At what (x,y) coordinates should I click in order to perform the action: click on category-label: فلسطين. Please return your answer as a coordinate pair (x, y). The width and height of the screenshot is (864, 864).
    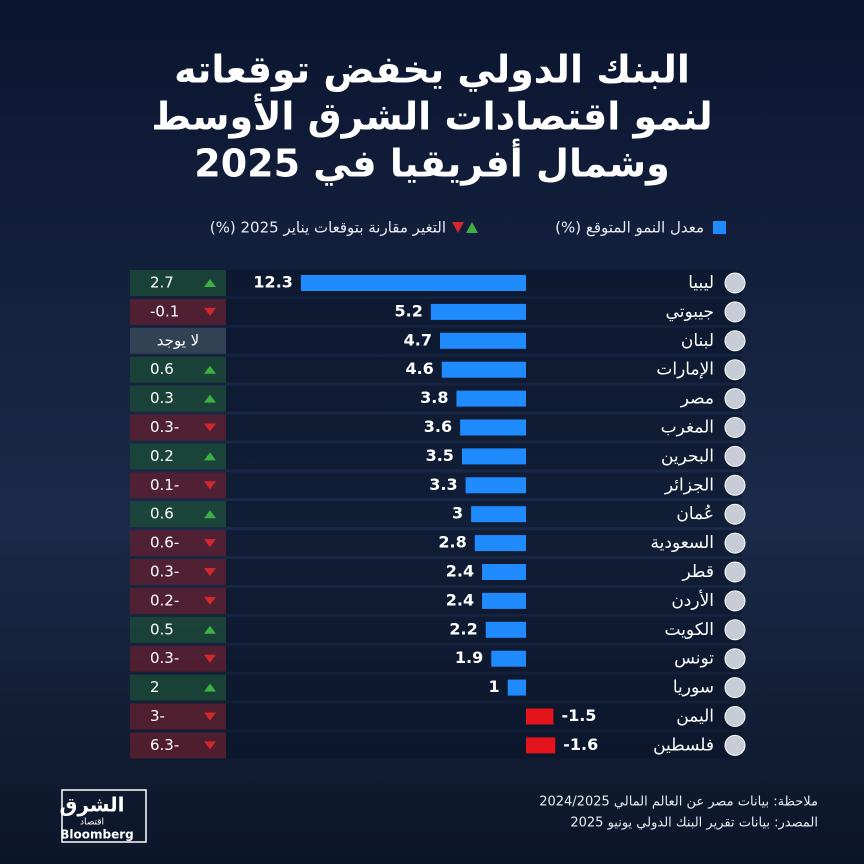
    Looking at the image, I should click on (683, 745).